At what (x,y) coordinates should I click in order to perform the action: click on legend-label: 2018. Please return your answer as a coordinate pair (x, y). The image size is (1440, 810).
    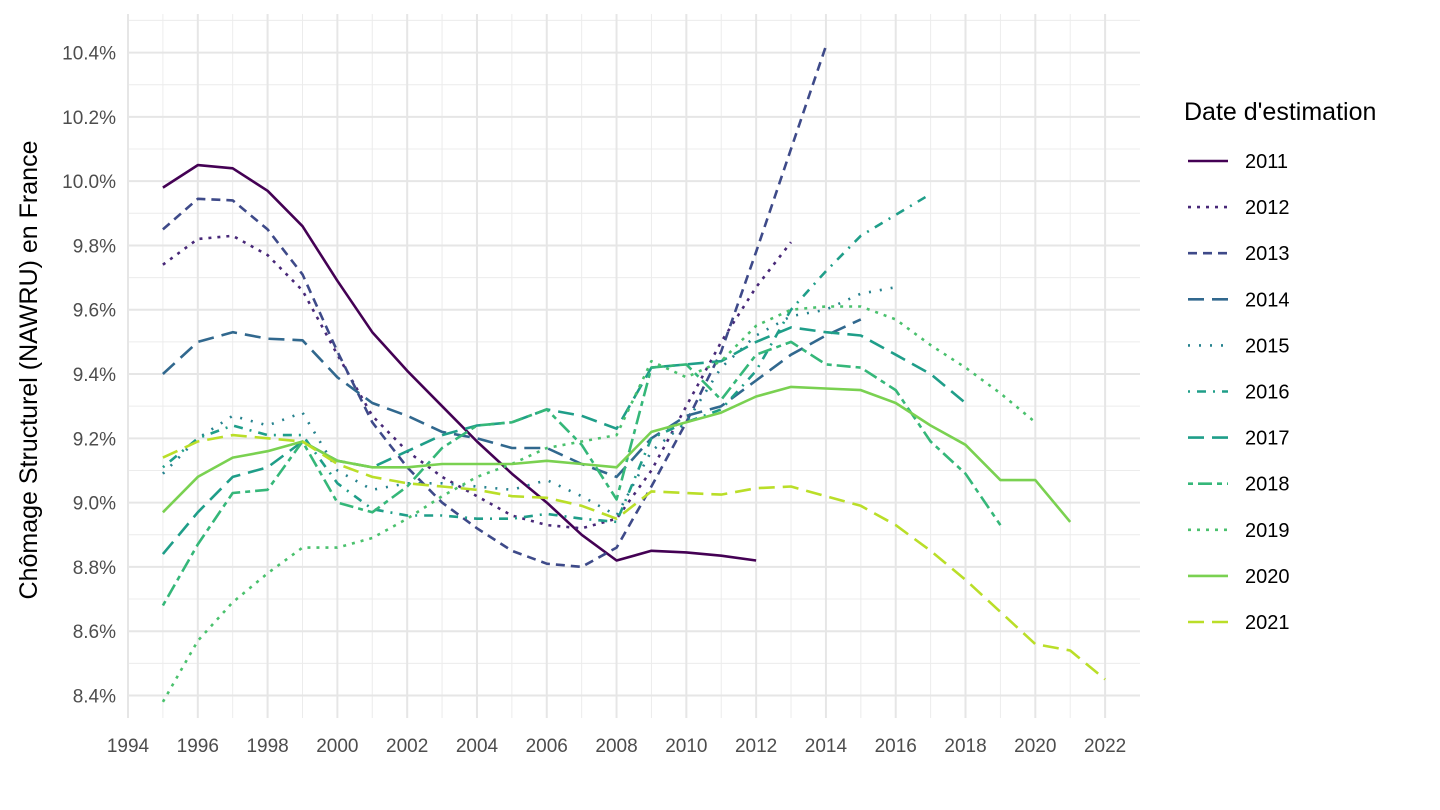
    Looking at the image, I should click on (1267, 485).